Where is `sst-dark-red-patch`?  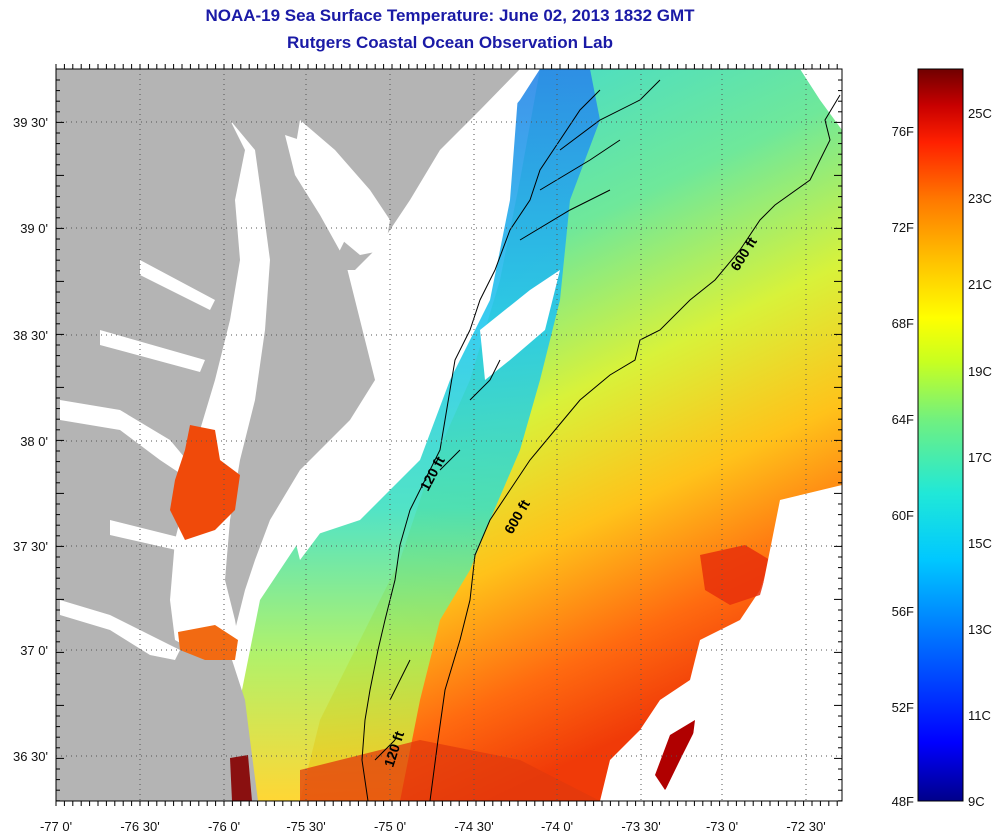 sst-dark-red-patch is located at coordinates (675, 755).